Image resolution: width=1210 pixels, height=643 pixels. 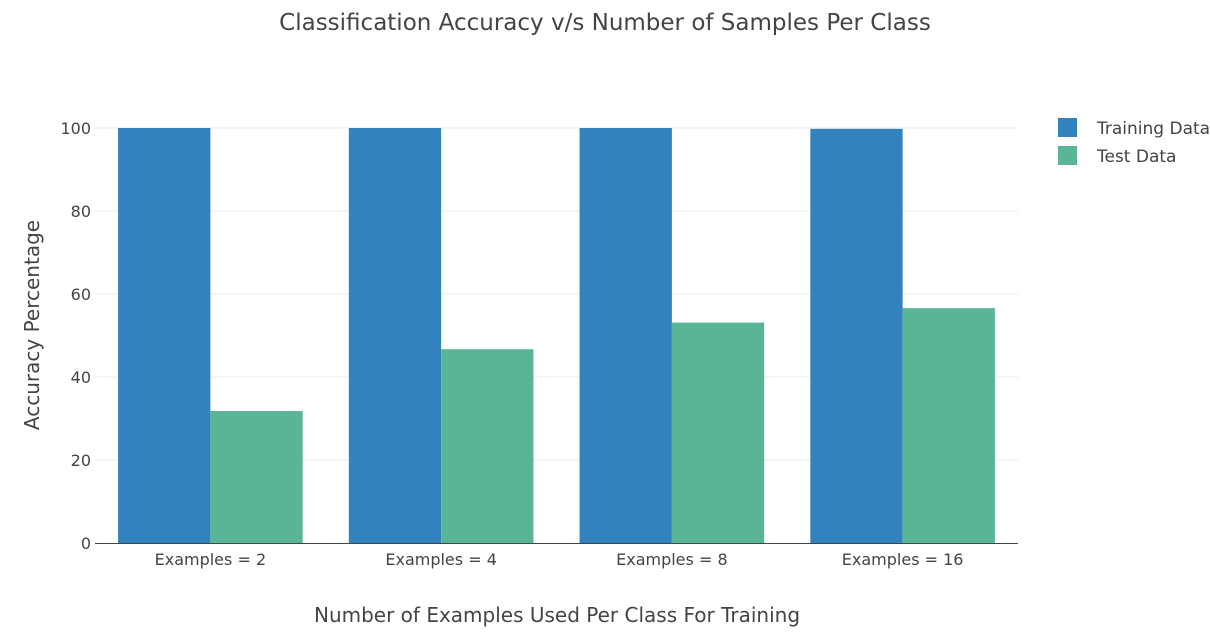 I want to click on x-tick-label: Examples = 4, so click(x=441, y=559).